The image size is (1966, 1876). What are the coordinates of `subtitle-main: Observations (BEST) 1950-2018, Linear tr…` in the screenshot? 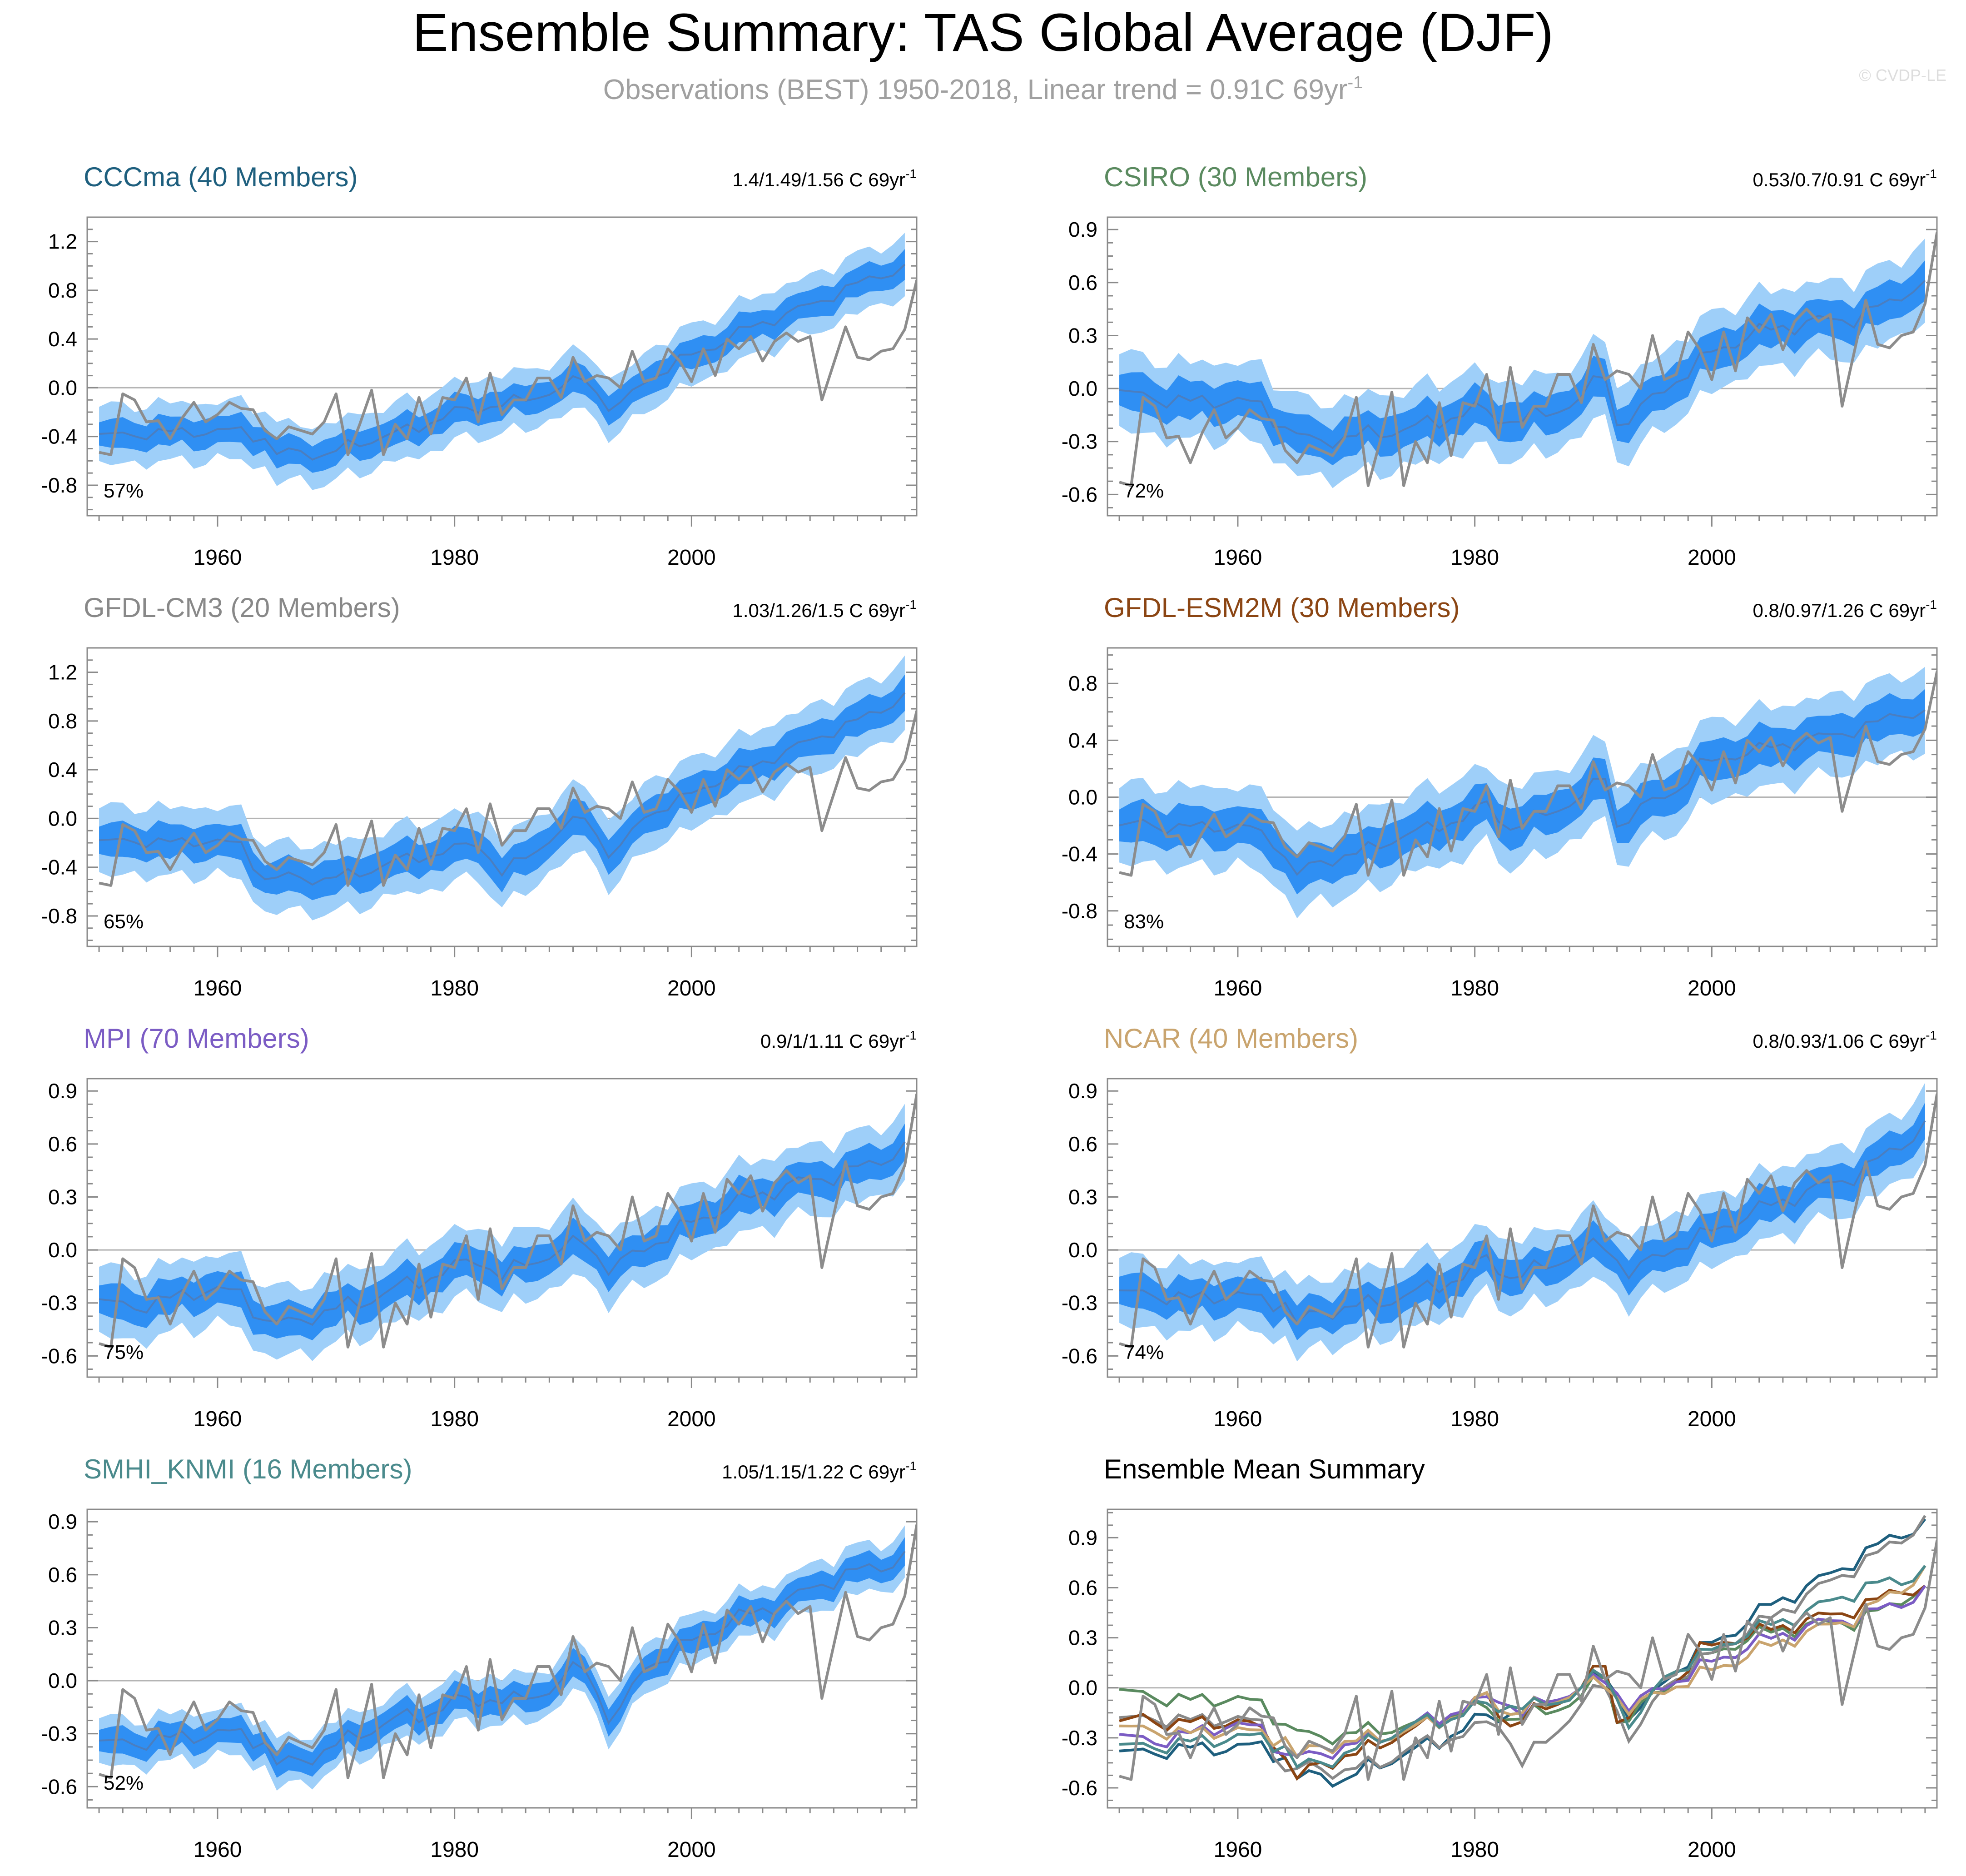 It's located at (975, 89).